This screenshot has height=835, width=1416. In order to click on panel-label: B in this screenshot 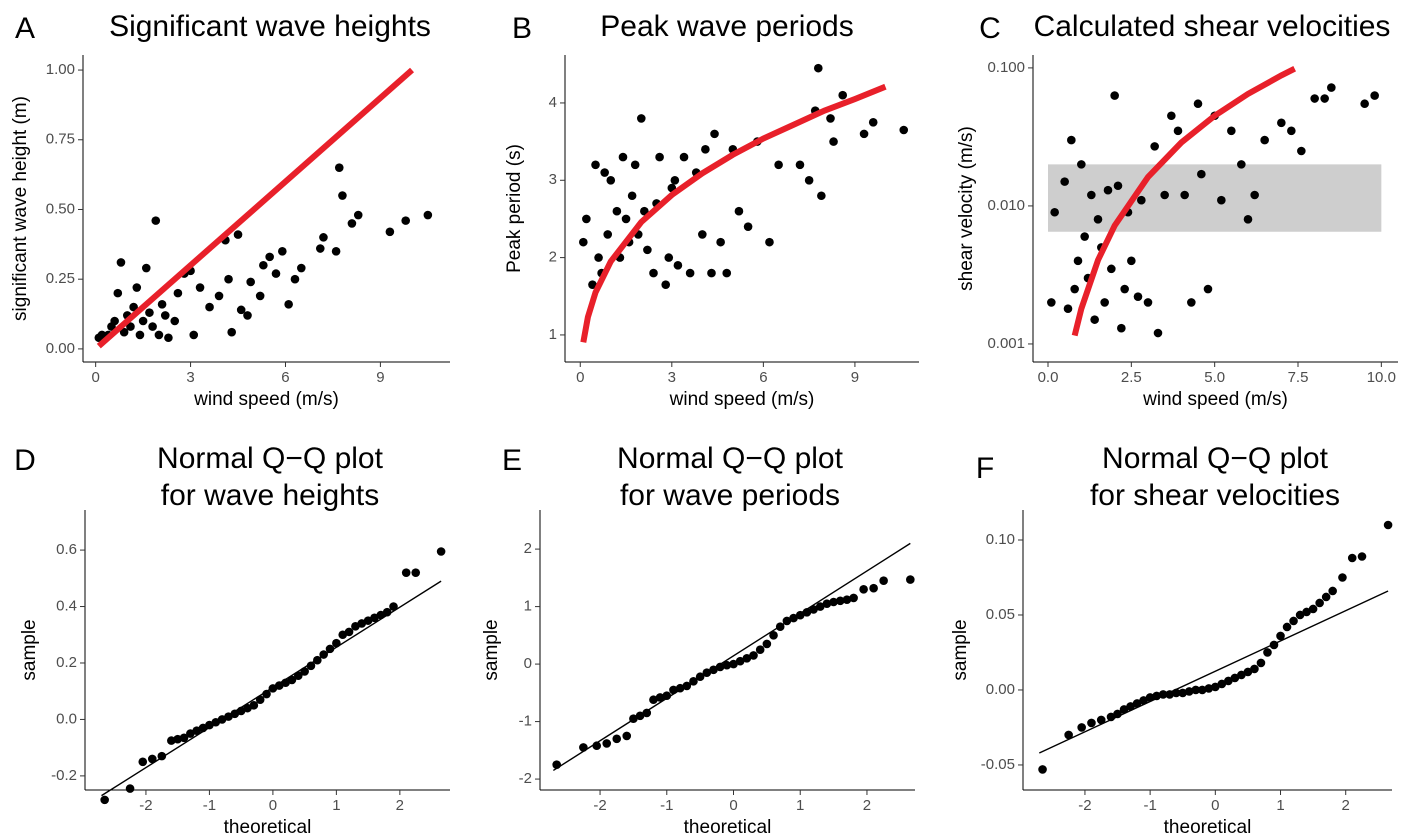, I will do `click(522, 28)`.